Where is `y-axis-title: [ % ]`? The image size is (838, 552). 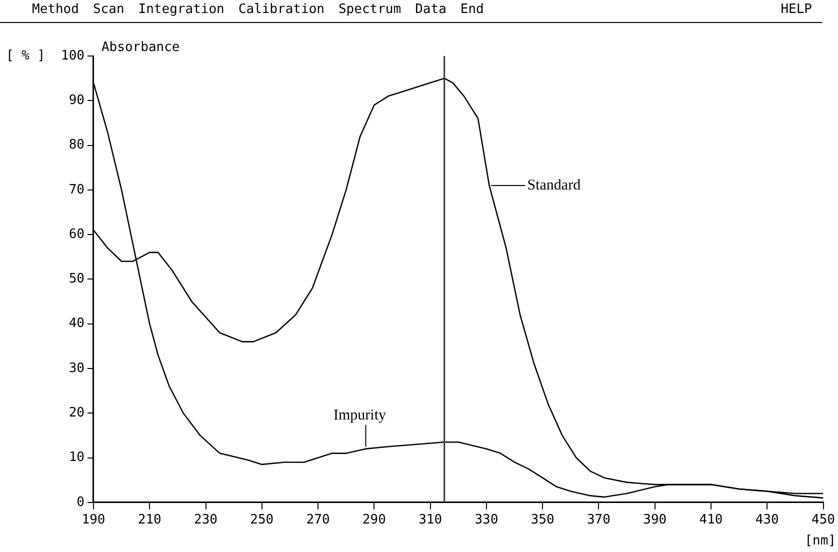
y-axis-title: [ % ] is located at coordinates (26, 56).